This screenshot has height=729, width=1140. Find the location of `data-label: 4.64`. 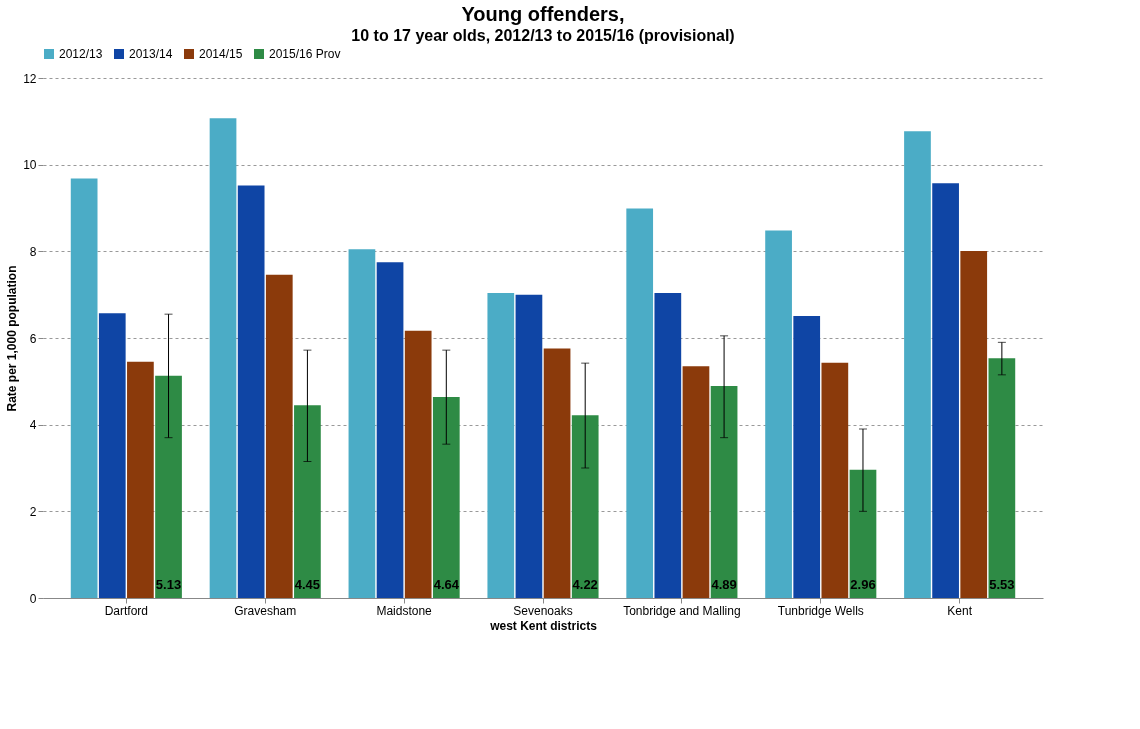

data-label: 4.64 is located at coordinates (446, 584).